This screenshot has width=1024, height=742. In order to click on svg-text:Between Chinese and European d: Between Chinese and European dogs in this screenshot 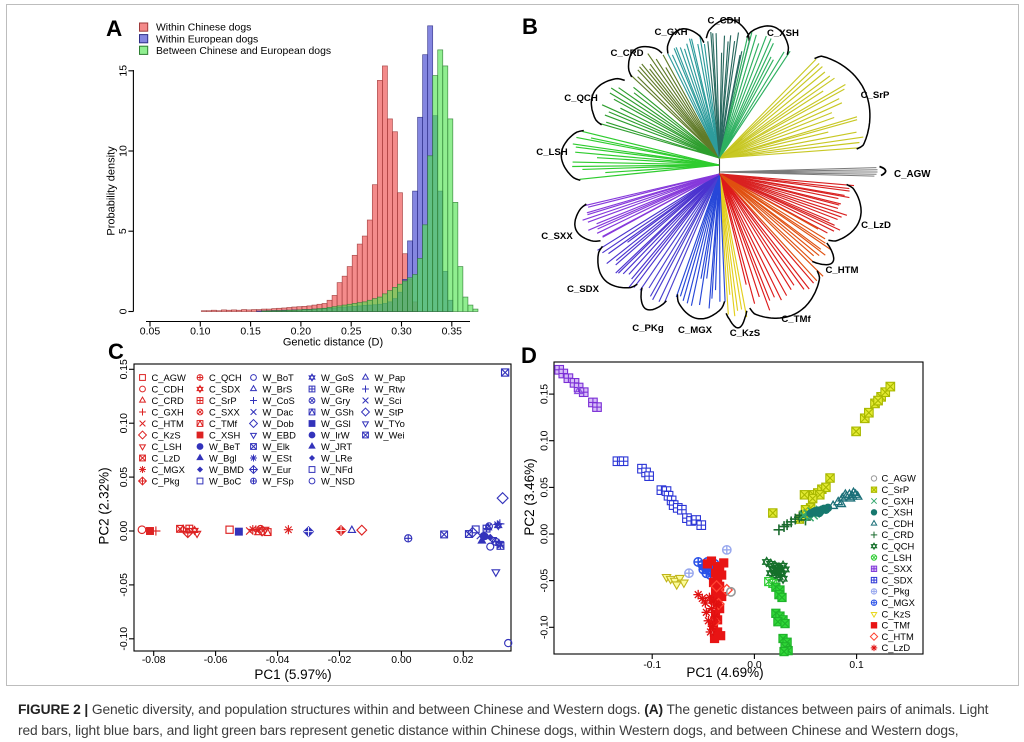, I will do `click(243, 51)`.